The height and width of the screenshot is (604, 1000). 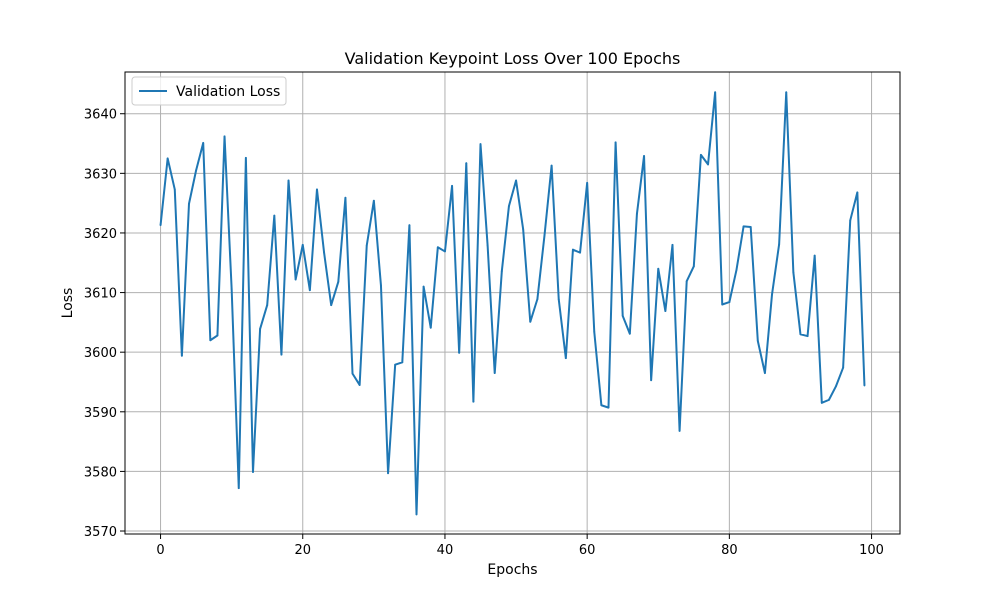 I want to click on y-tick-label: 3600, so click(x=100, y=353).